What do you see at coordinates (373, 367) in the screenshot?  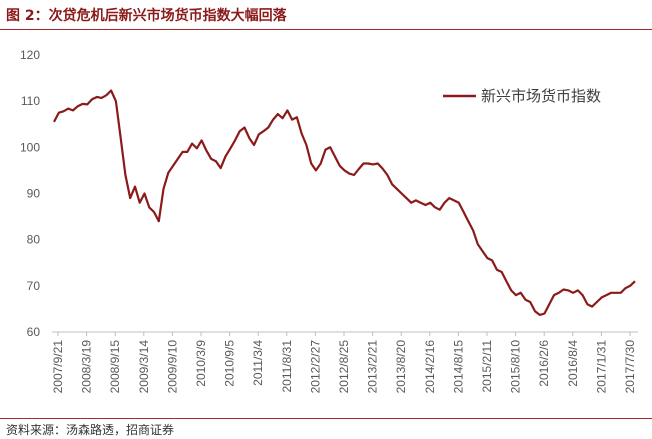 I see `x-tick-label: 2013/2/21` at bounding box center [373, 367].